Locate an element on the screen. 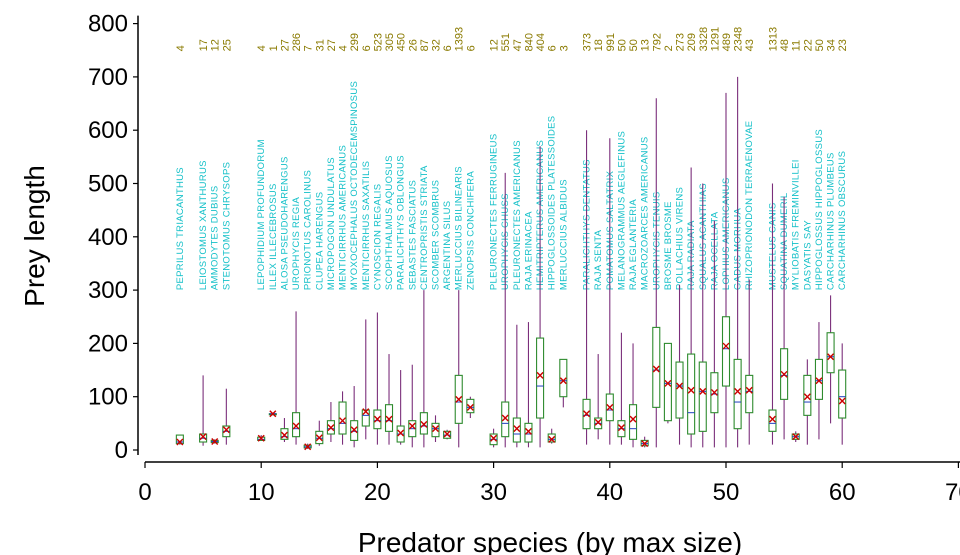  y-tick-label: 600 is located at coordinates (108, 130).